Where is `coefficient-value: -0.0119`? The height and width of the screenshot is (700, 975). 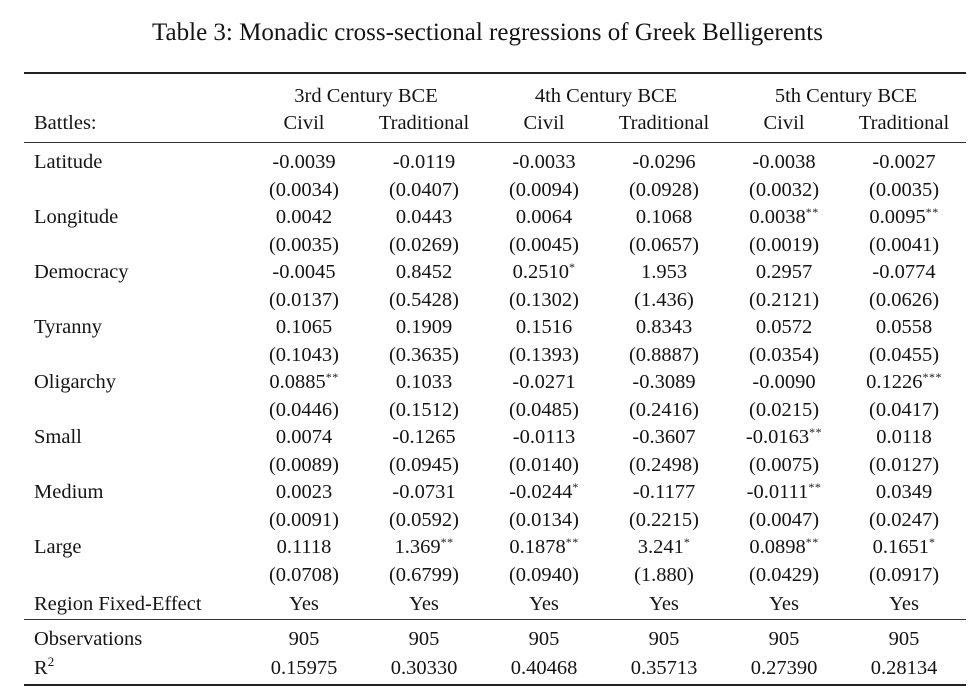 coefficient-value: -0.0119 is located at coordinates (424, 162).